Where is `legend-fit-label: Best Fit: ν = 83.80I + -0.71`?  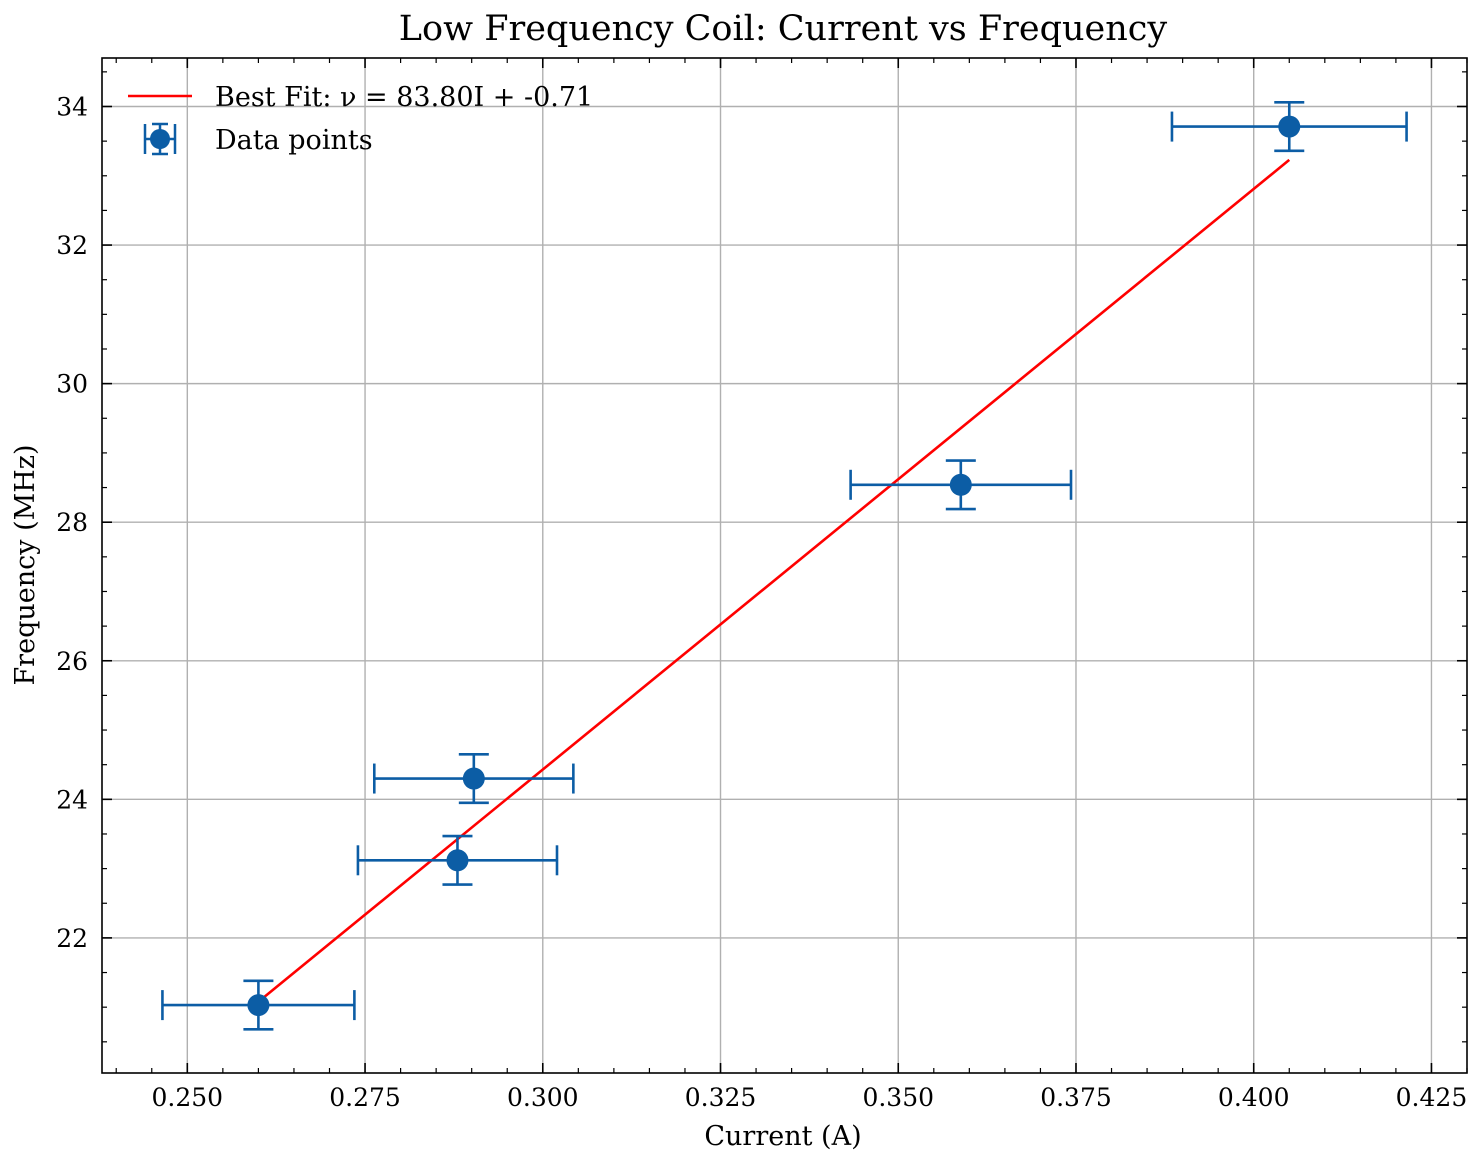 legend-fit-label: Best Fit: ν = 83.80I + -0.71 is located at coordinates (404, 97).